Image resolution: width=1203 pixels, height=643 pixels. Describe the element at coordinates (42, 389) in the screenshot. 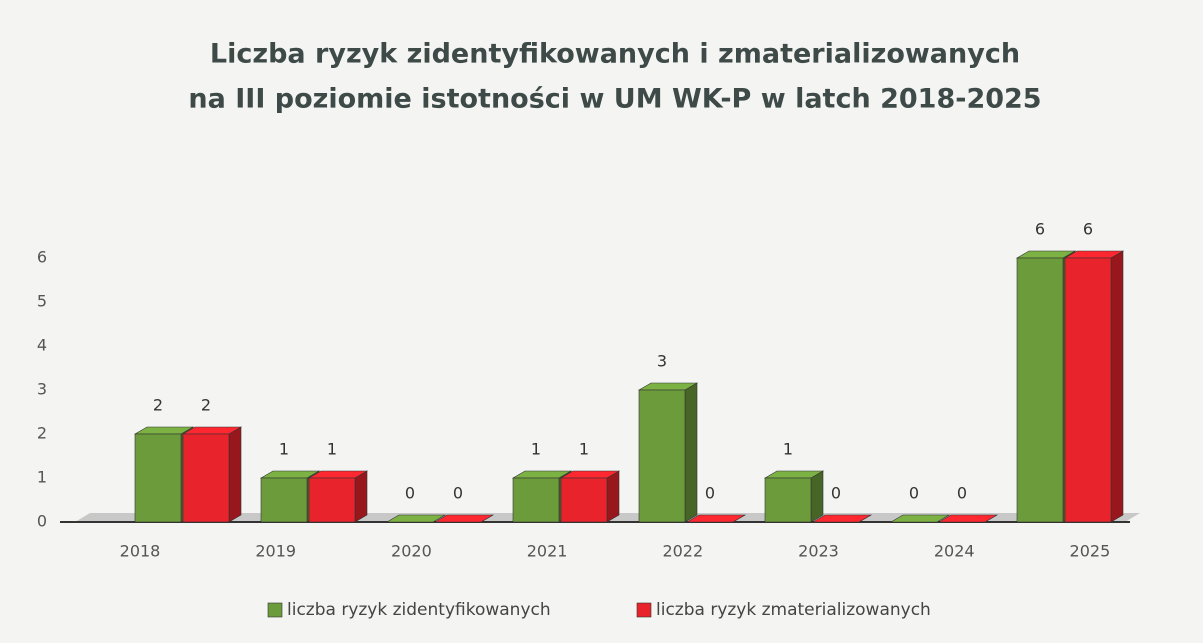

I see `y-tick-label: 3` at that location.